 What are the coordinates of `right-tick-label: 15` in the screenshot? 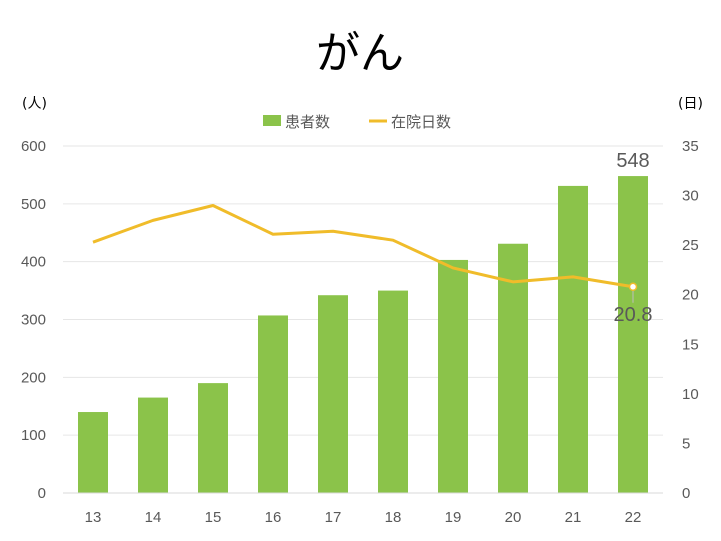 It's located at (690, 344).